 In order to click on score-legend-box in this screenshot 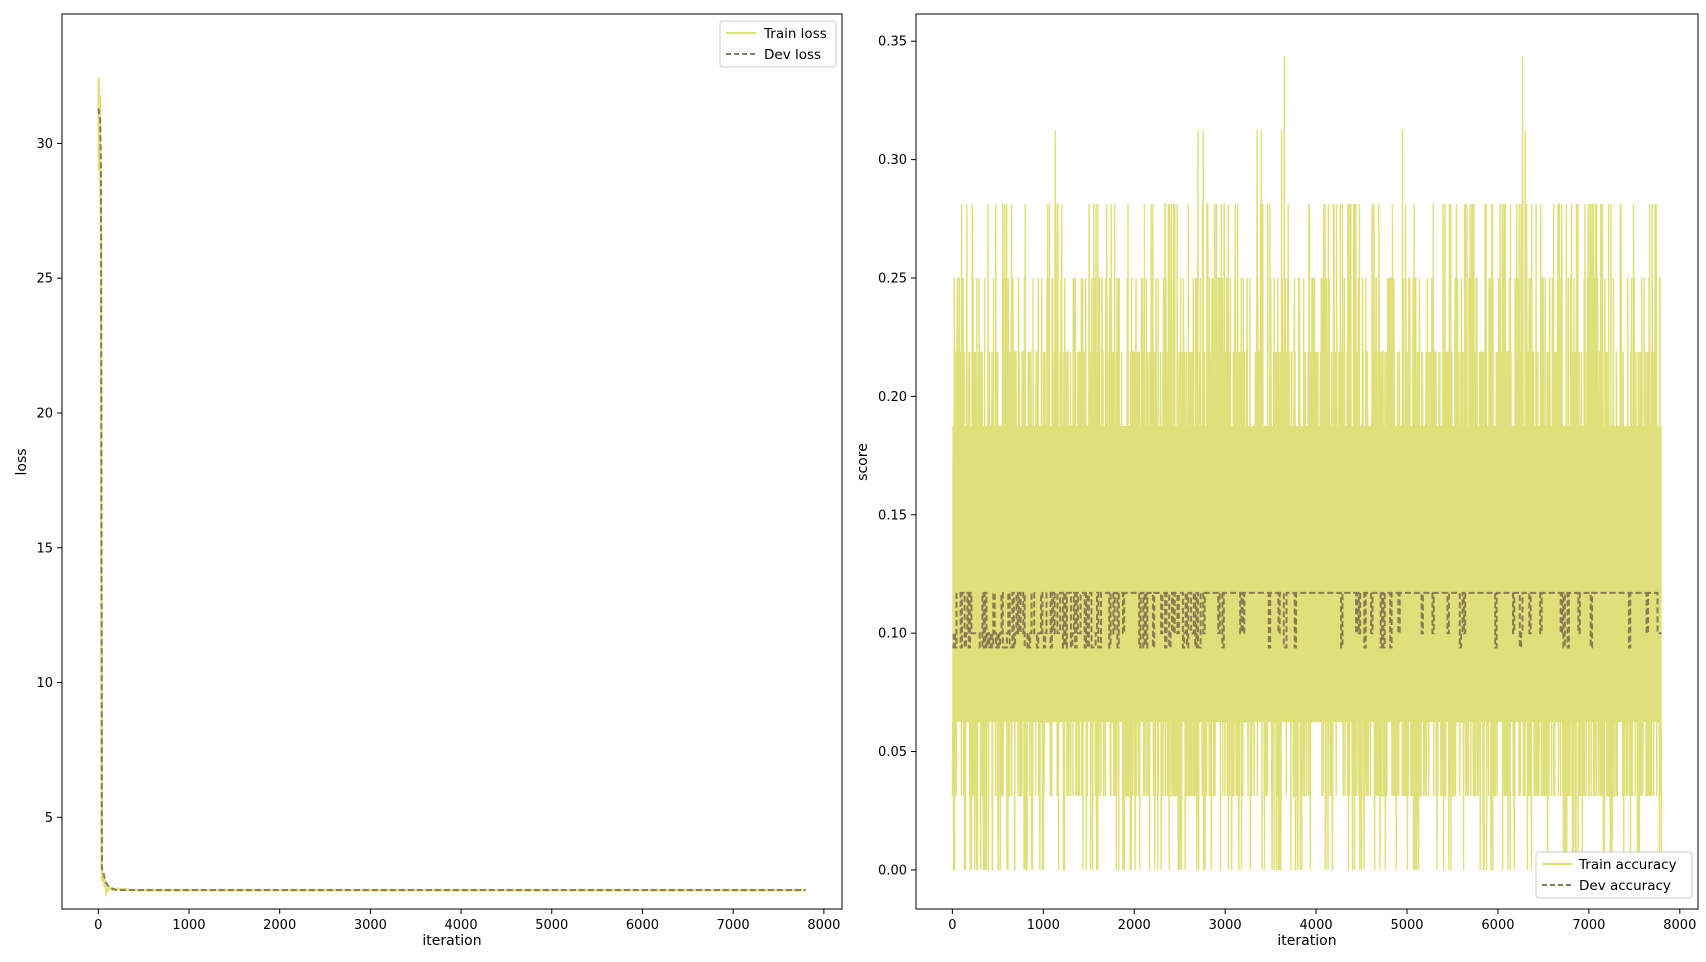, I will do `click(1614, 875)`.